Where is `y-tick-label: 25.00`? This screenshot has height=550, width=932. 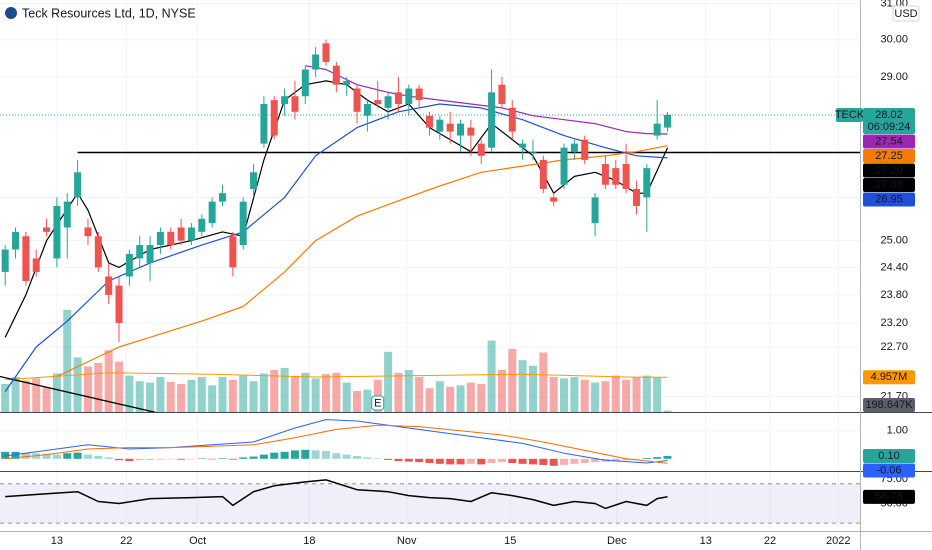 y-tick-label: 25.00 is located at coordinates (894, 241).